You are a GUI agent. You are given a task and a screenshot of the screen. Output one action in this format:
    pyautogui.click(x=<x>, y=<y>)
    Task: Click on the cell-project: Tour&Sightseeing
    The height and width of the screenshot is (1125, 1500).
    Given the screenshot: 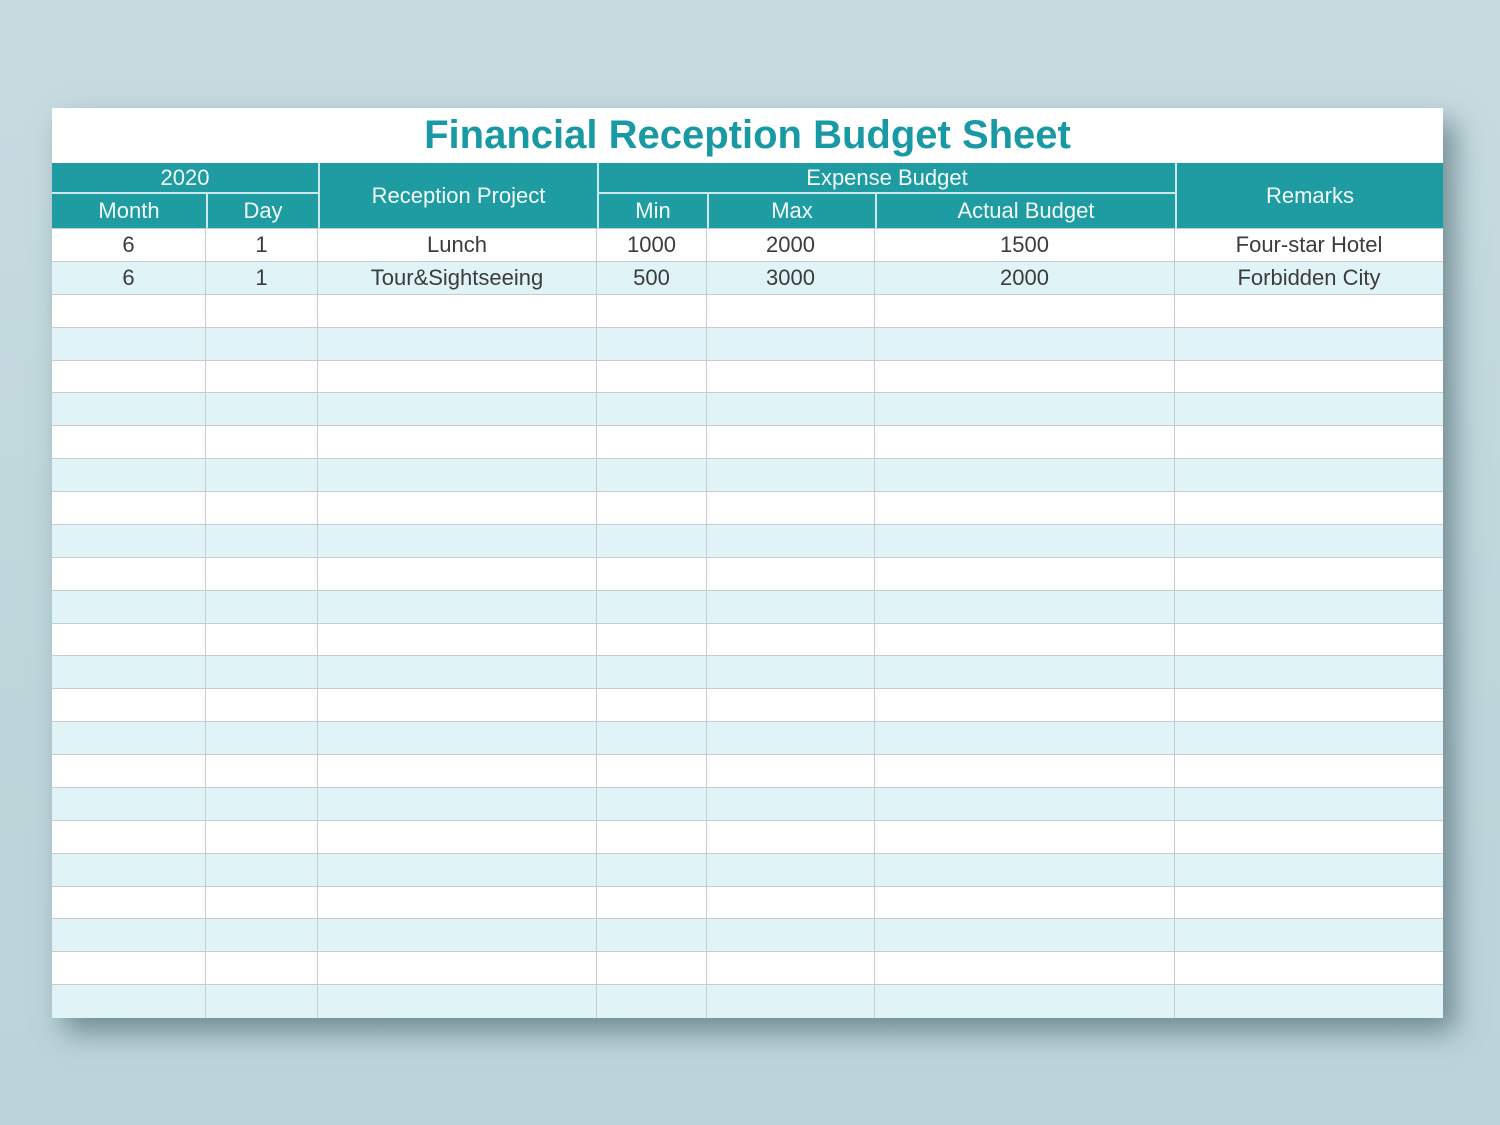 What is the action you would take?
    pyautogui.click(x=457, y=278)
    